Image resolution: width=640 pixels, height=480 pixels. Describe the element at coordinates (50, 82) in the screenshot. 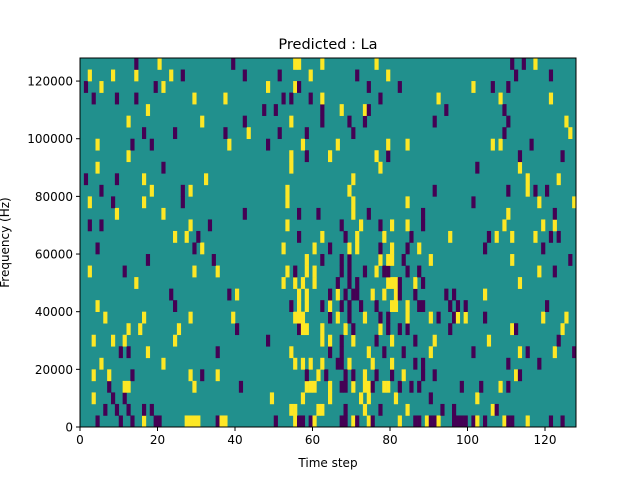

I see `y-tick-label: 120000` at that location.